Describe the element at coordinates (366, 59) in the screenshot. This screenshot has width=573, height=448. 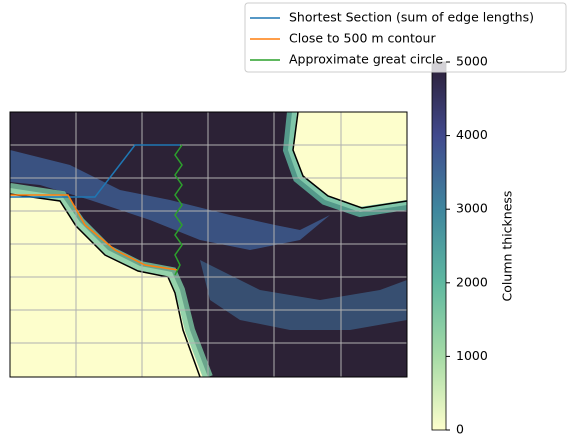
I see `legend-label: Approximate great circle` at that location.